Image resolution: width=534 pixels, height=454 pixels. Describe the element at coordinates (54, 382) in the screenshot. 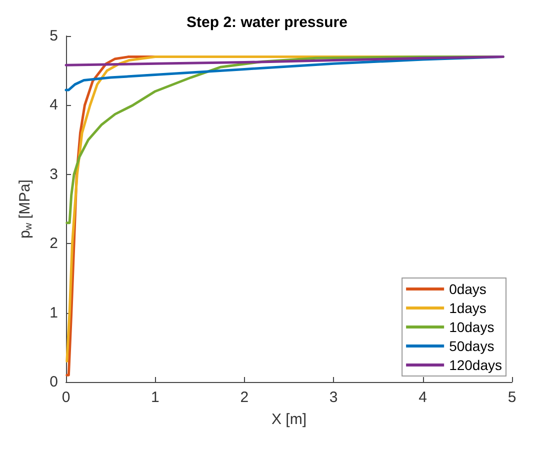

I see `y-tick-label: 0` at that location.